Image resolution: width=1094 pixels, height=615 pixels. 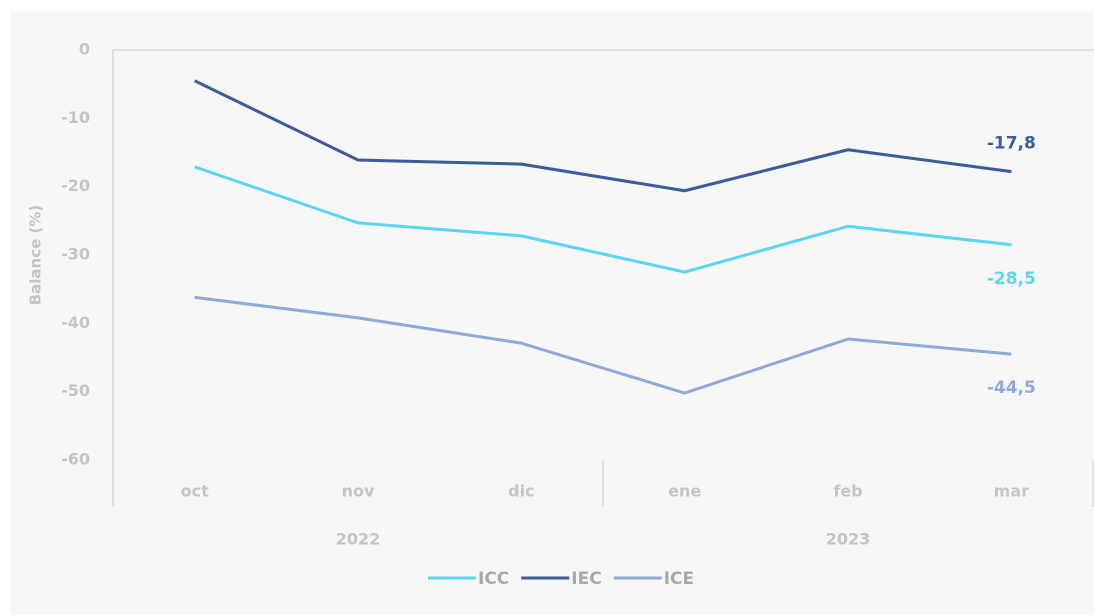 I want to click on y-tick-label: -20, so click(x=75, y=185).